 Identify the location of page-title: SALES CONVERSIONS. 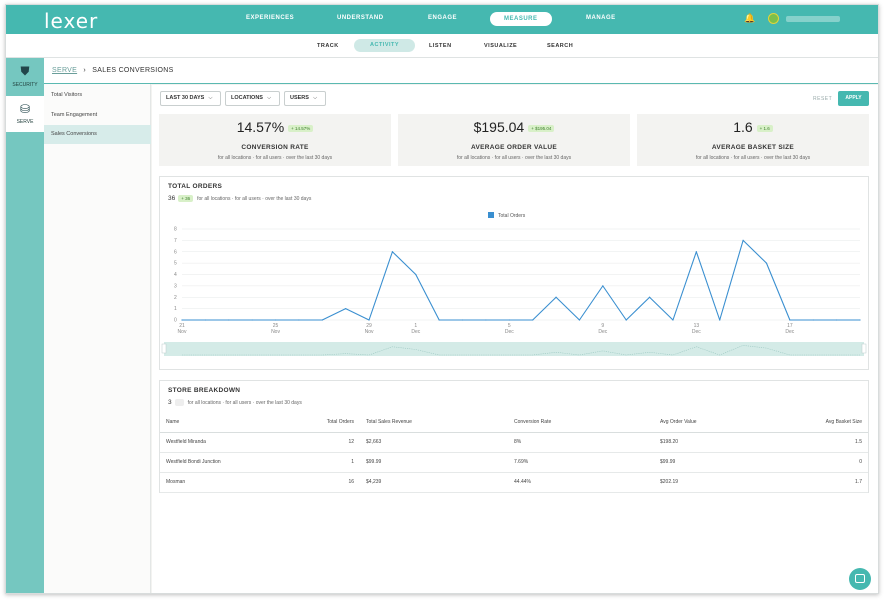
(133, 70).